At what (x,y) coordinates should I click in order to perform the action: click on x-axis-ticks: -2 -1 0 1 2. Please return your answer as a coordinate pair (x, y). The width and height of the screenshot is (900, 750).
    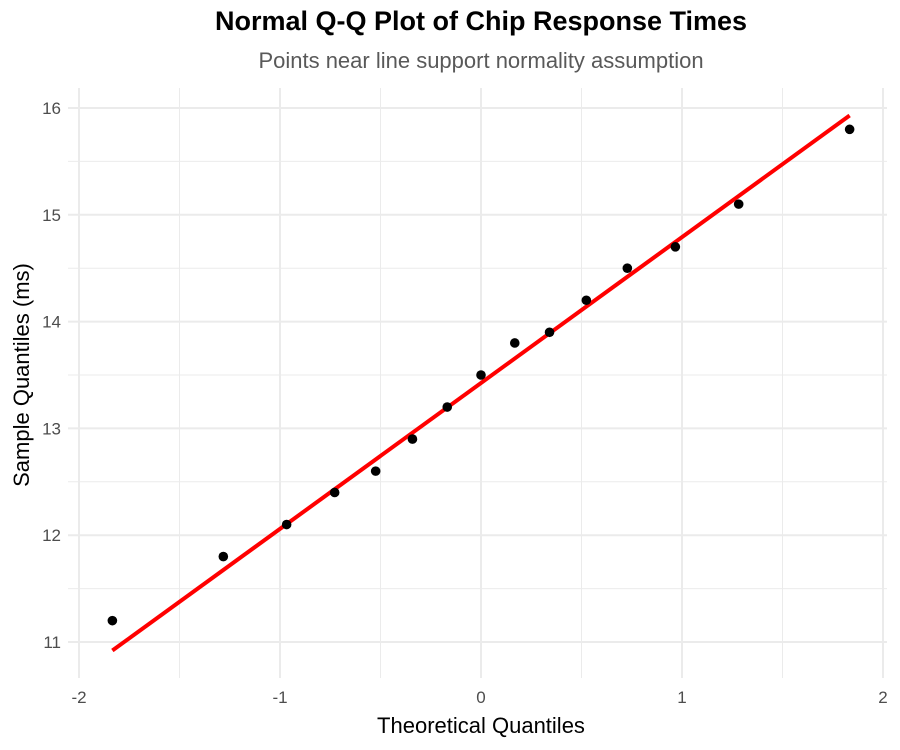
    Looking at the image, I should click on (479, 697).